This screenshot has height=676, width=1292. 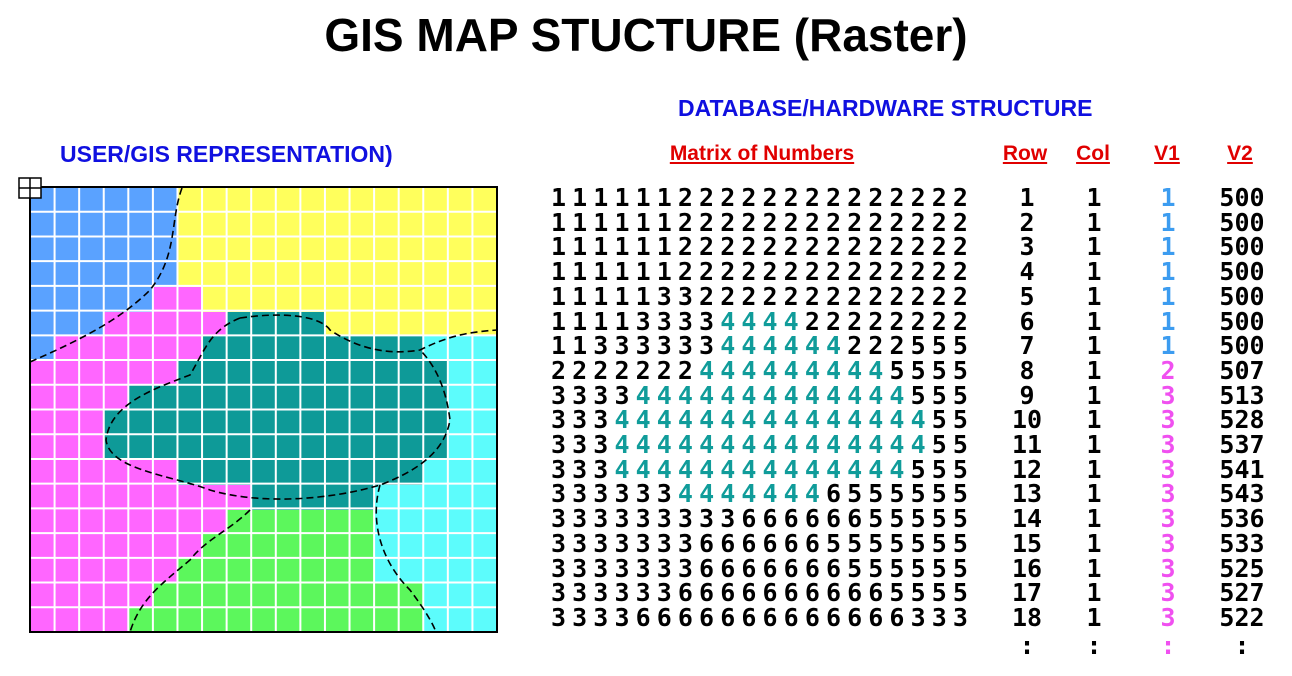 I want to click on matrix-row: 33333344444446555555, so click(x=763, y=494).